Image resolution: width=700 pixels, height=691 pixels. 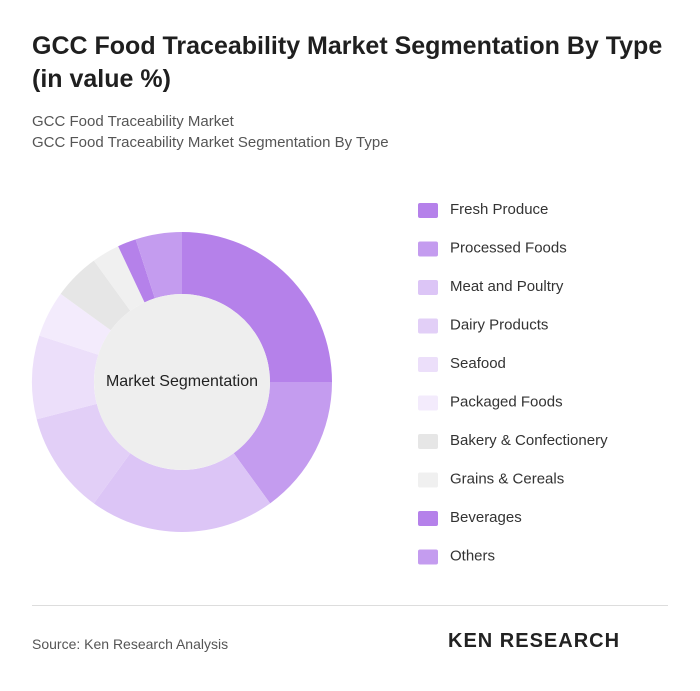 What do you see at coordinates (499, 209) in the screenshot?
I see `legend-label: Fresh Produce` at bounding box center [499, 209].